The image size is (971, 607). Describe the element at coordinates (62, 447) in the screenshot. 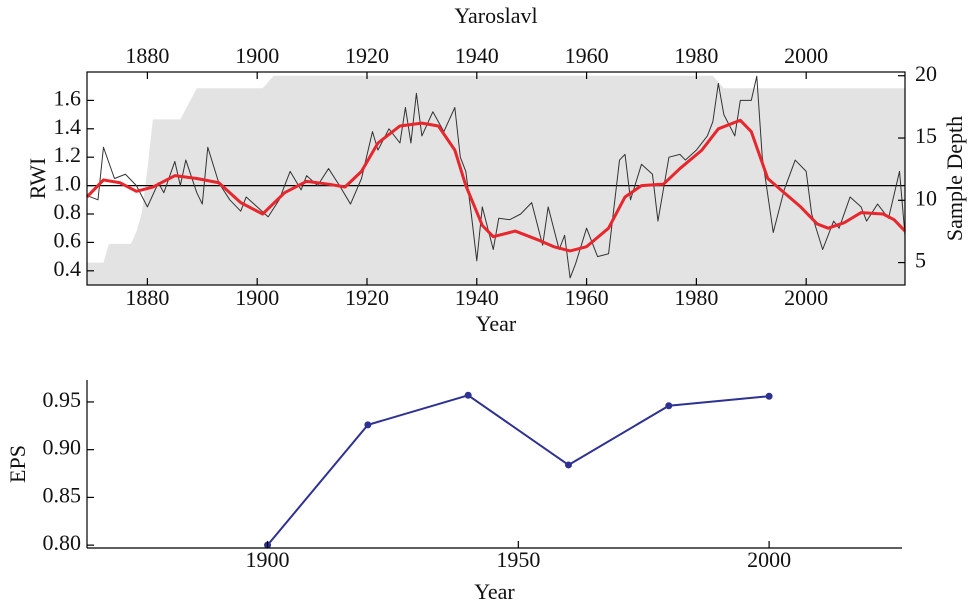

I see `y-tick-label: 0.90` at that location.